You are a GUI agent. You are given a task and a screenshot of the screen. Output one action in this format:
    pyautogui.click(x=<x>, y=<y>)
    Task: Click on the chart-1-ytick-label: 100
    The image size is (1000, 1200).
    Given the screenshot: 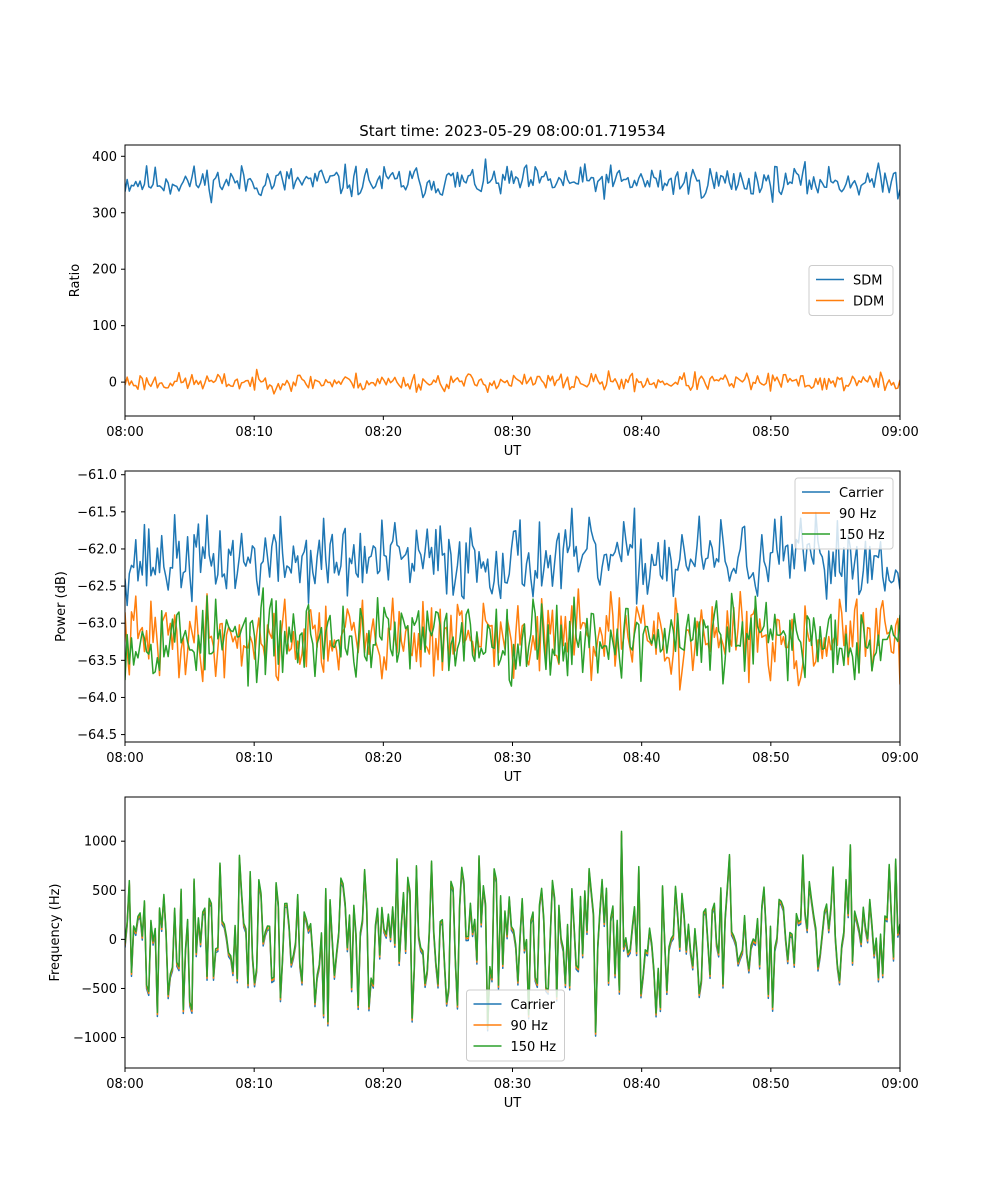 What is the action you would take?
    pyautogui.click(x=104, y=326)
    